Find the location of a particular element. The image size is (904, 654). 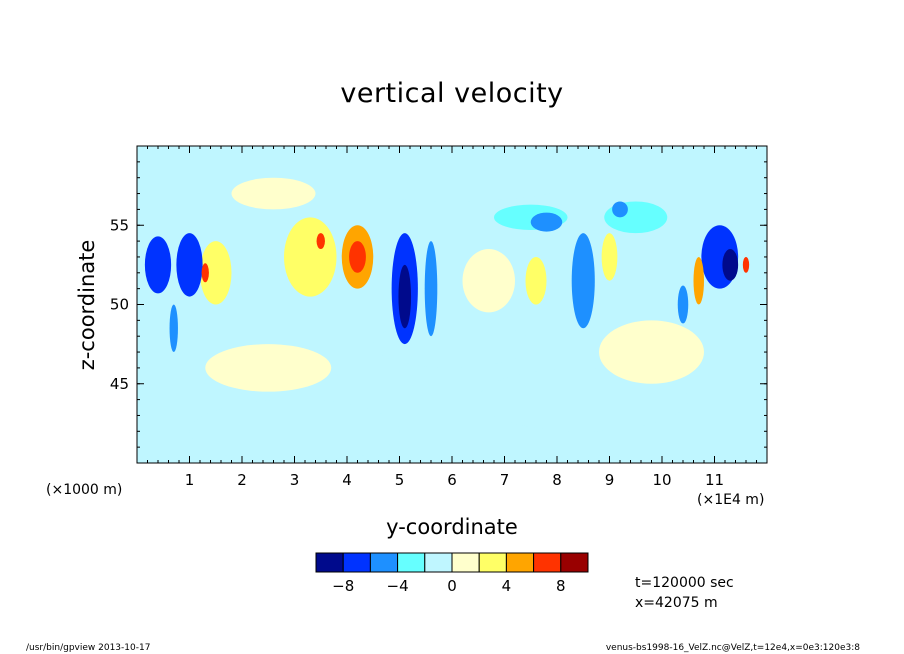

footer-left: /usr/bin/gpview 2013-10-17 is located at coordinates (88, 648).